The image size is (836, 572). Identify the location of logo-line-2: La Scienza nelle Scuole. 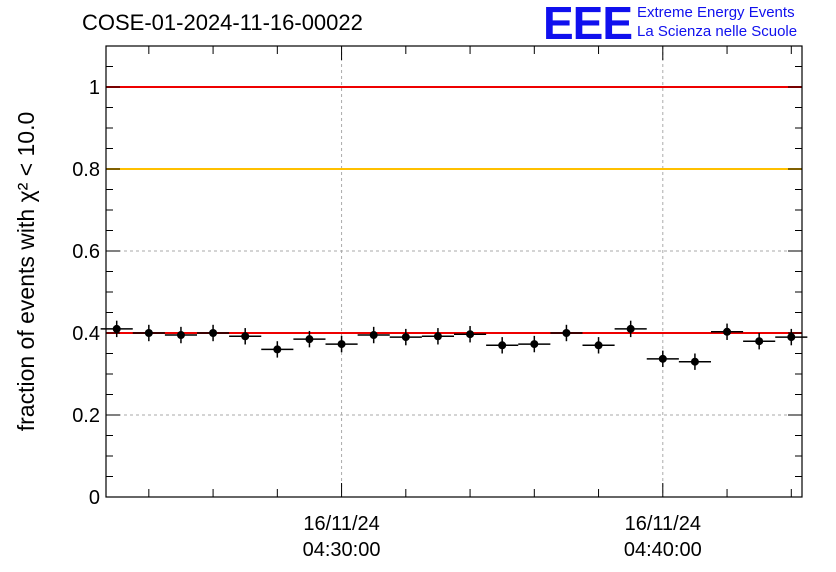
(717, 31).